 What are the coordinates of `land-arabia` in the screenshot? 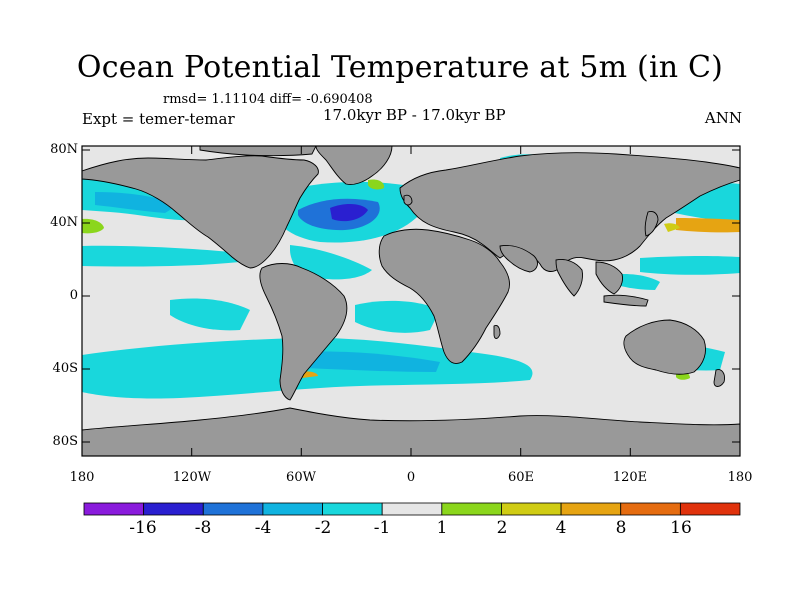 It's located at (518, 259).